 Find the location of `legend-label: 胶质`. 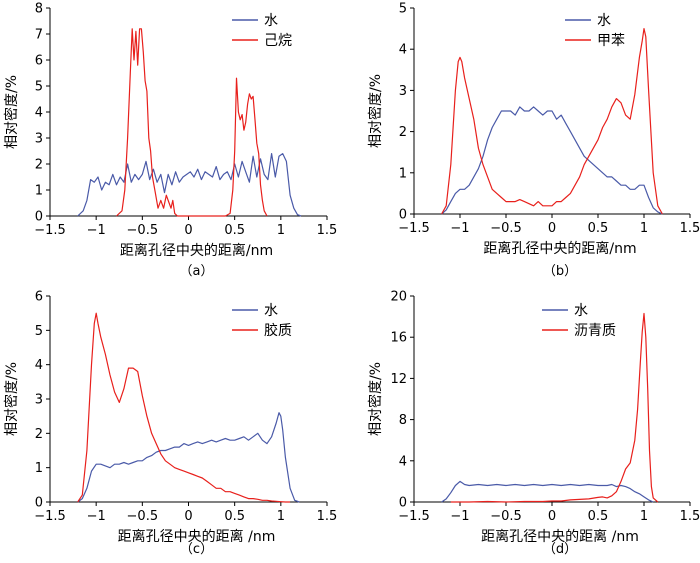

legend-label: 胶质 is located at coordinates (278, 330).